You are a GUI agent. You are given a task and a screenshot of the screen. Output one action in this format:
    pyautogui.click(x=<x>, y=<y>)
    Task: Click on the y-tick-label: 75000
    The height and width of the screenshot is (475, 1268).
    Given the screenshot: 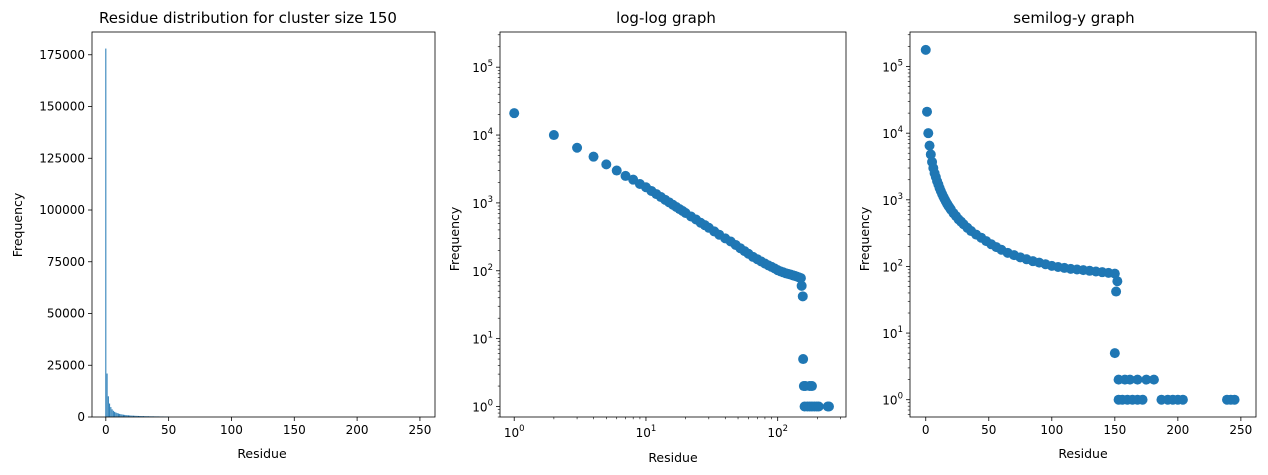 What is the action you would take?
    pyautogui.click(x=66, y=262)
    